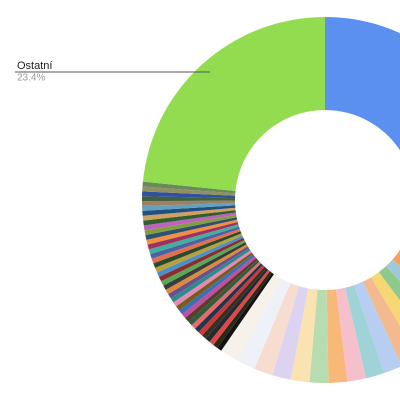  I want to click on slice-label: Ostatní, so click(34, 66).